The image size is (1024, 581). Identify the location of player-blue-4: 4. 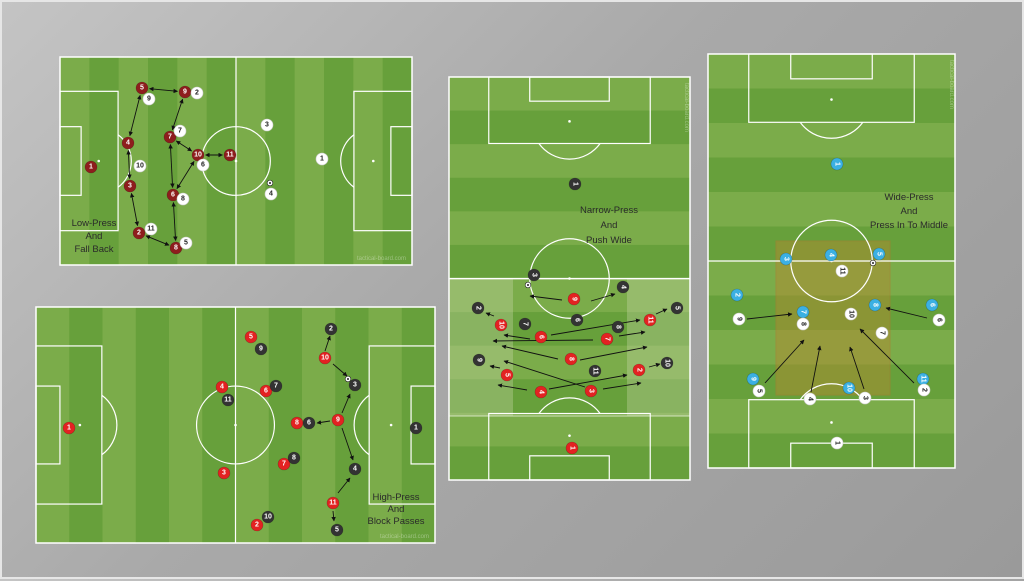
(831, 255).